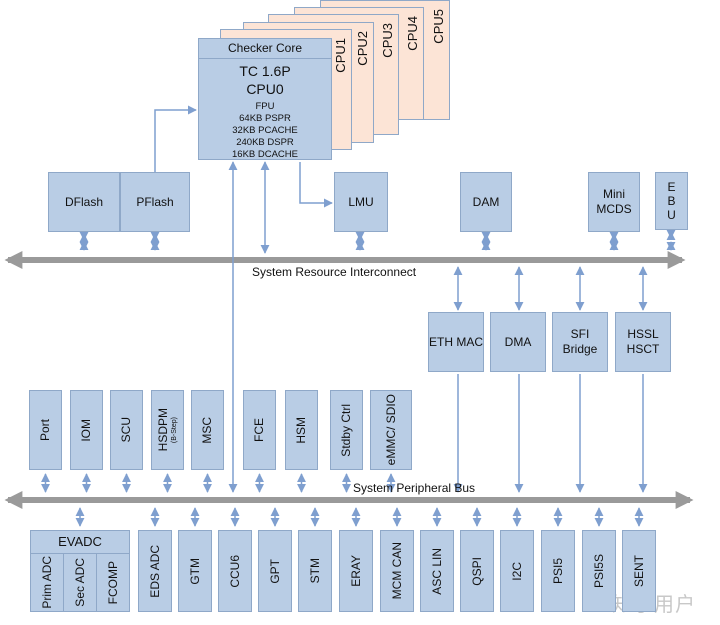 The image size is (720, 625). I want to click on periph-stm-label: STM, so click(314, 571).